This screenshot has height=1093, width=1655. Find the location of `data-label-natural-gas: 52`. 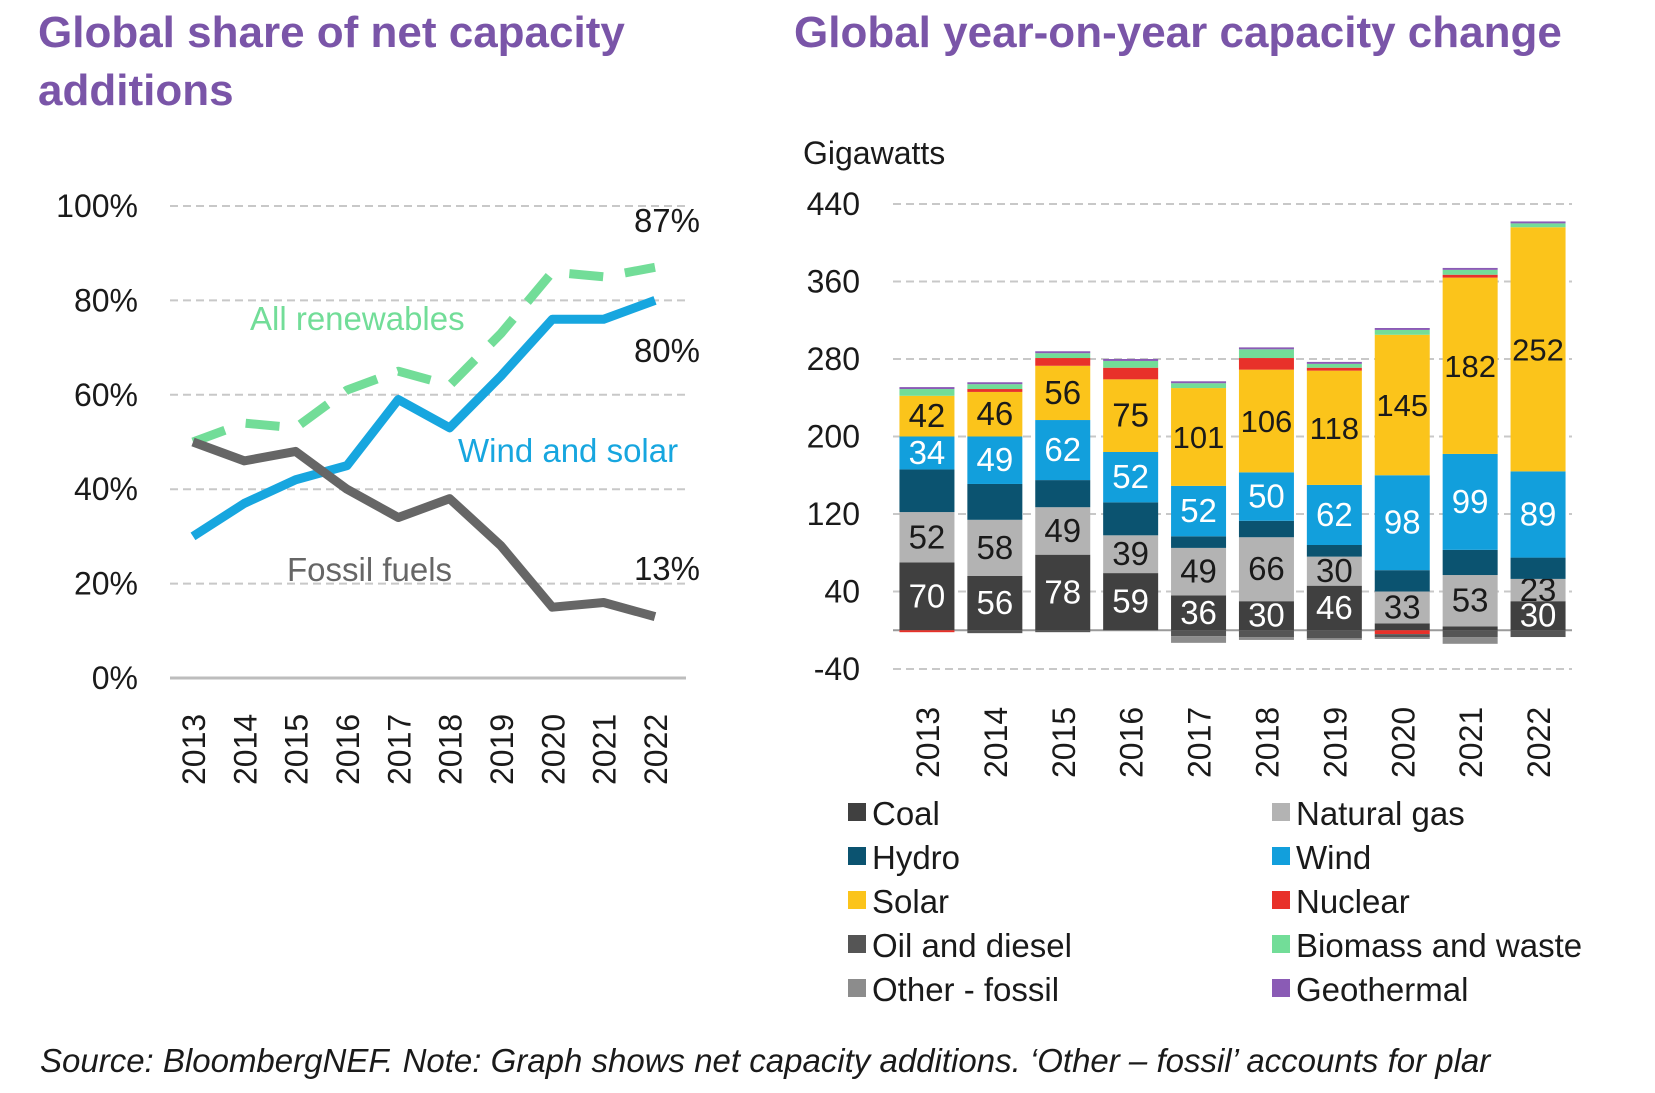

data-label-natural-gas: 52 is located at coordinates (927, 536).